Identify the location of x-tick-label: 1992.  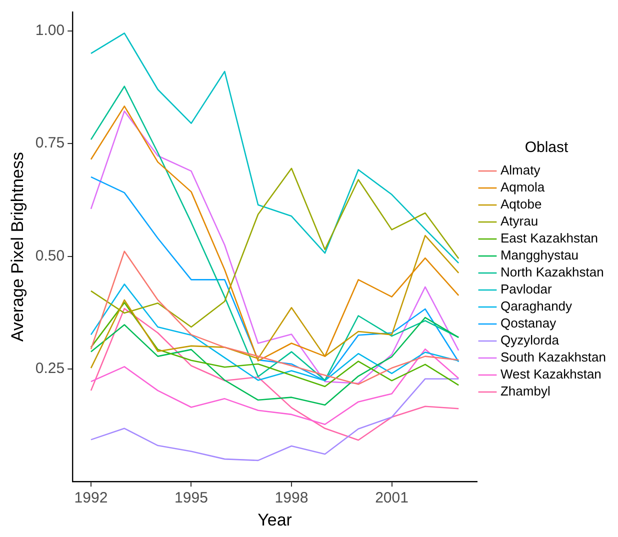
(91, 498).